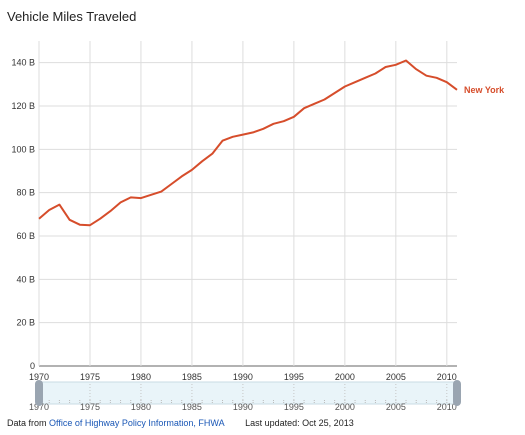 This screenshot has height=435, width=525. I want to click on x-tick-label: 2005, so click(396, 377).